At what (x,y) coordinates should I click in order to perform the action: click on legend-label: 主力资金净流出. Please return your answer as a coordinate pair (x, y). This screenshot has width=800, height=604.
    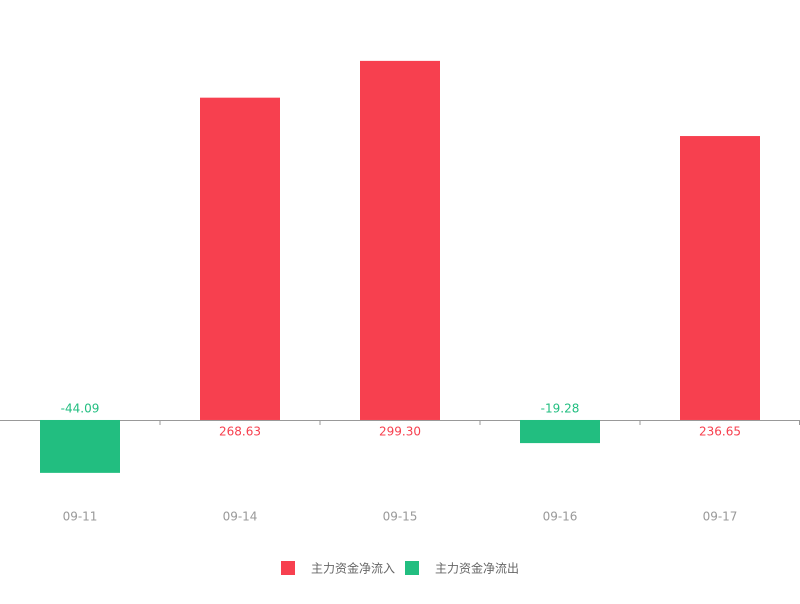
    Looking at the image, I should click on (477, 568).